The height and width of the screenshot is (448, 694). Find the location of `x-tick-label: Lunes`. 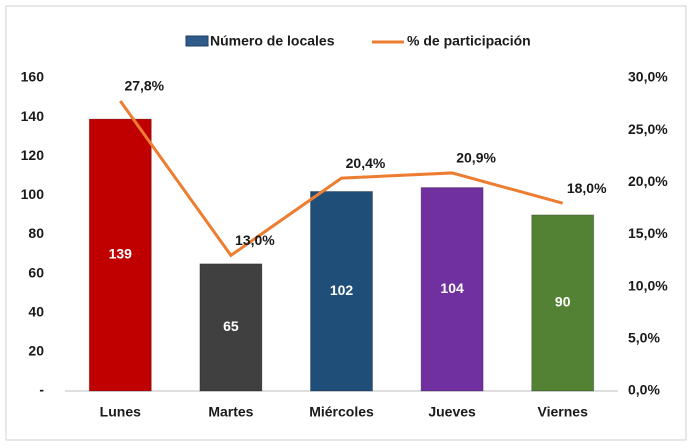

x-tick-label: Lunes is located at coordinates (120, 412).